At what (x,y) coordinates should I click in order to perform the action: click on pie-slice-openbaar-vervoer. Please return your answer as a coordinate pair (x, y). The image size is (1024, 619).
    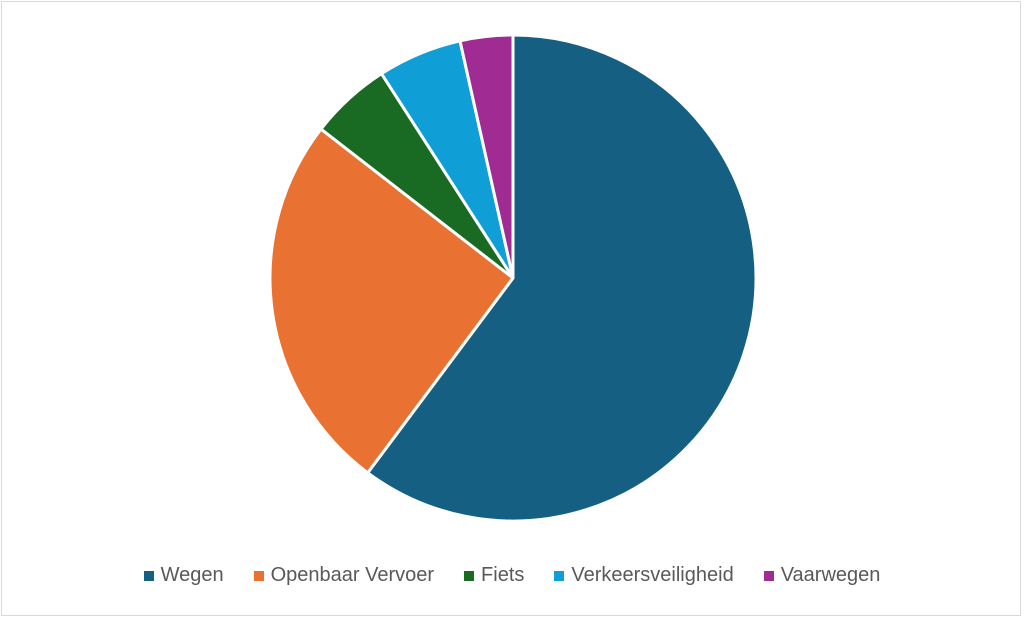
    Looking at the image, I should click on (391, 301).